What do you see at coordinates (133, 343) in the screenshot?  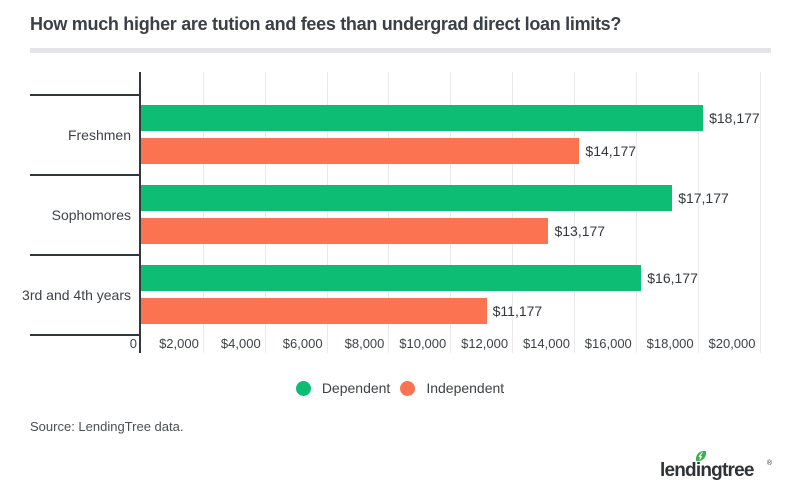 I see `x-axis-tick-label: 0` at bounding box center [133, 343].